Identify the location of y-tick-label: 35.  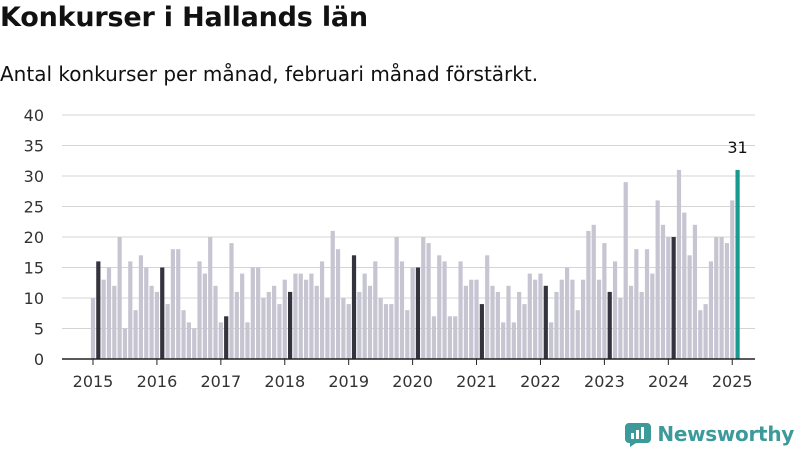
(34, 146).